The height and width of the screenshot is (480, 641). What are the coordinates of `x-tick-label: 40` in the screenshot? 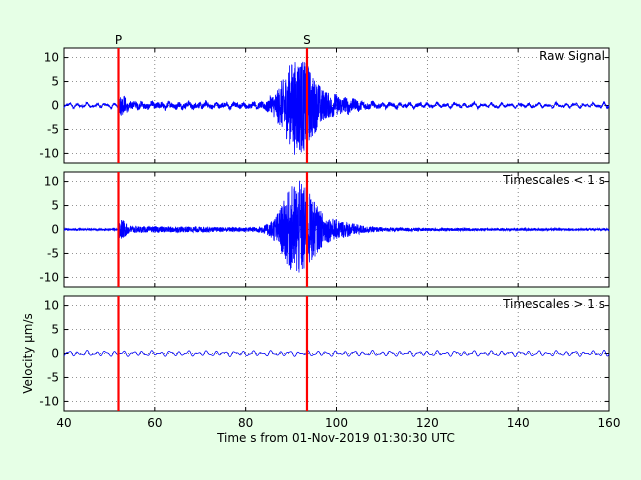 It's located at (63, 423).